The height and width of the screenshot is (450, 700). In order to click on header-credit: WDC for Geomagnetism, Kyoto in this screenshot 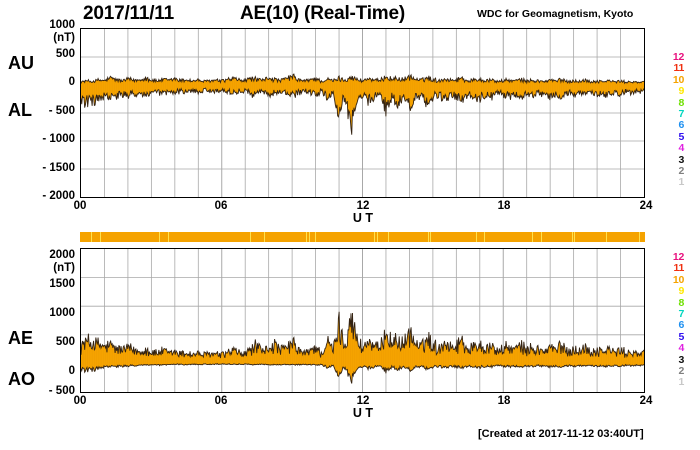, I will do `click(555, 14)`.